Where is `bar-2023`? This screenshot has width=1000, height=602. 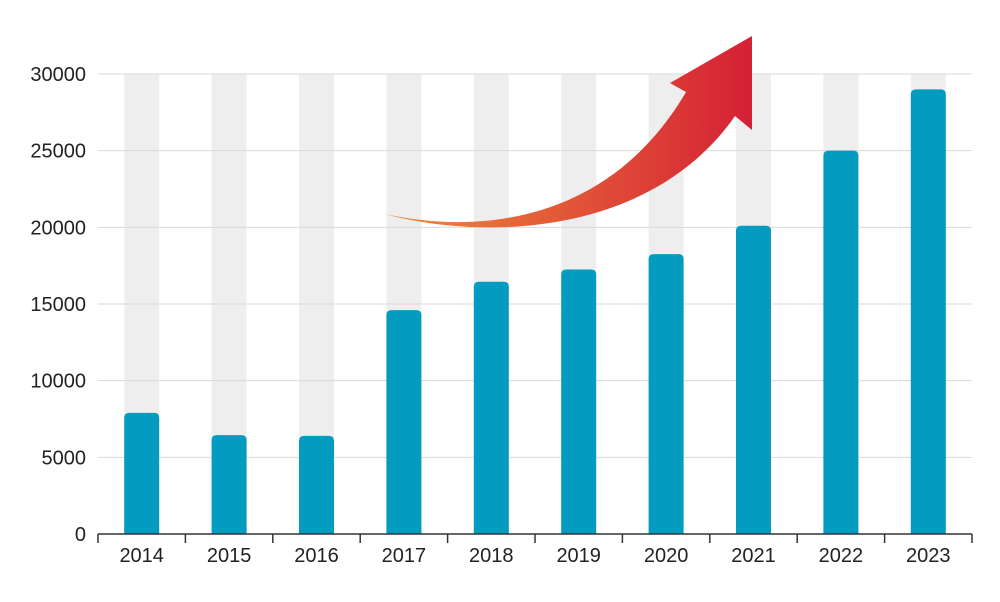
bar-2023 is located at coordinates (928, 311).